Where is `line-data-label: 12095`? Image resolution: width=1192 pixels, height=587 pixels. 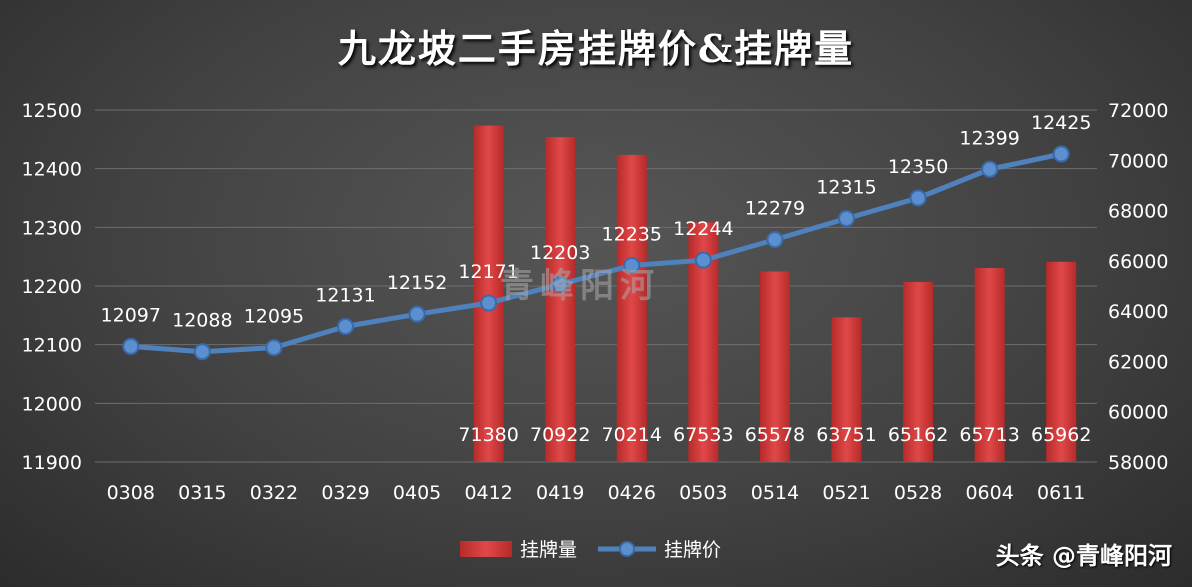
line-data-label: 12095 is located at coordinates (274, 317).